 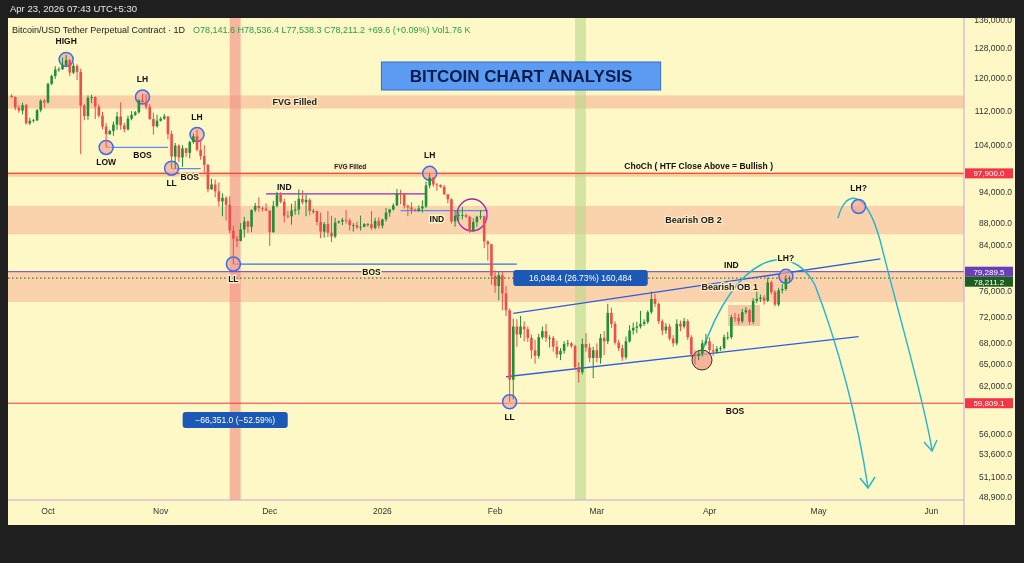 I want to click on ref-line-label: 97,900.0, so click(x=989, y=174).